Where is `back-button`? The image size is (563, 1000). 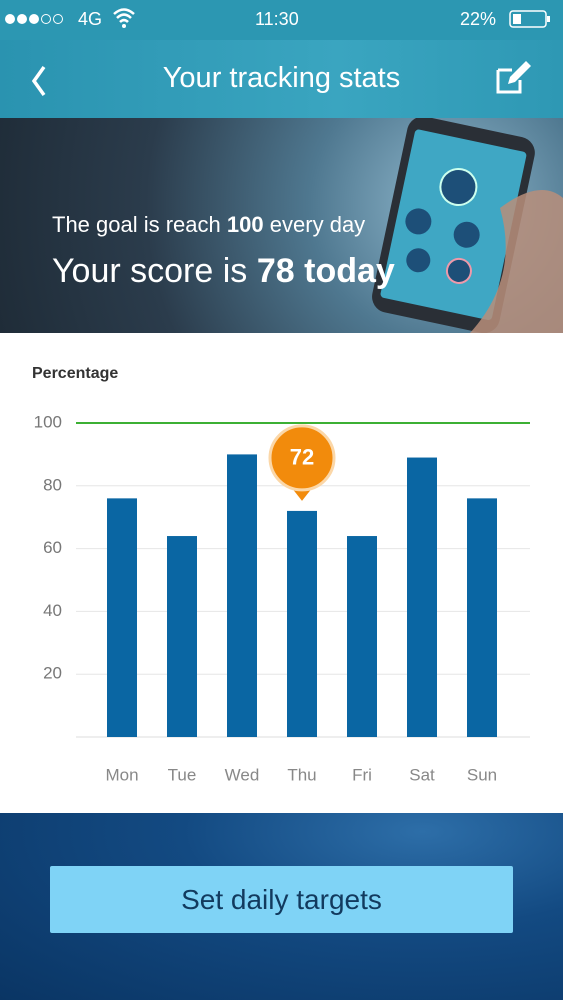 back-button is located at coordinates (41, 81).